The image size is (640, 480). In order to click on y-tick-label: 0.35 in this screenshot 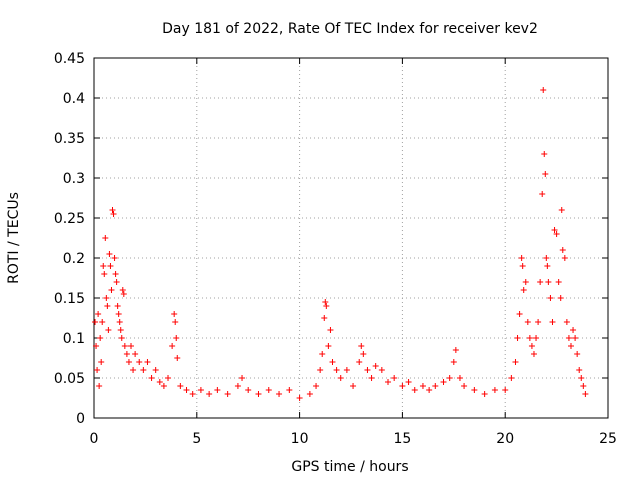, I will do `click(69, 139)`.